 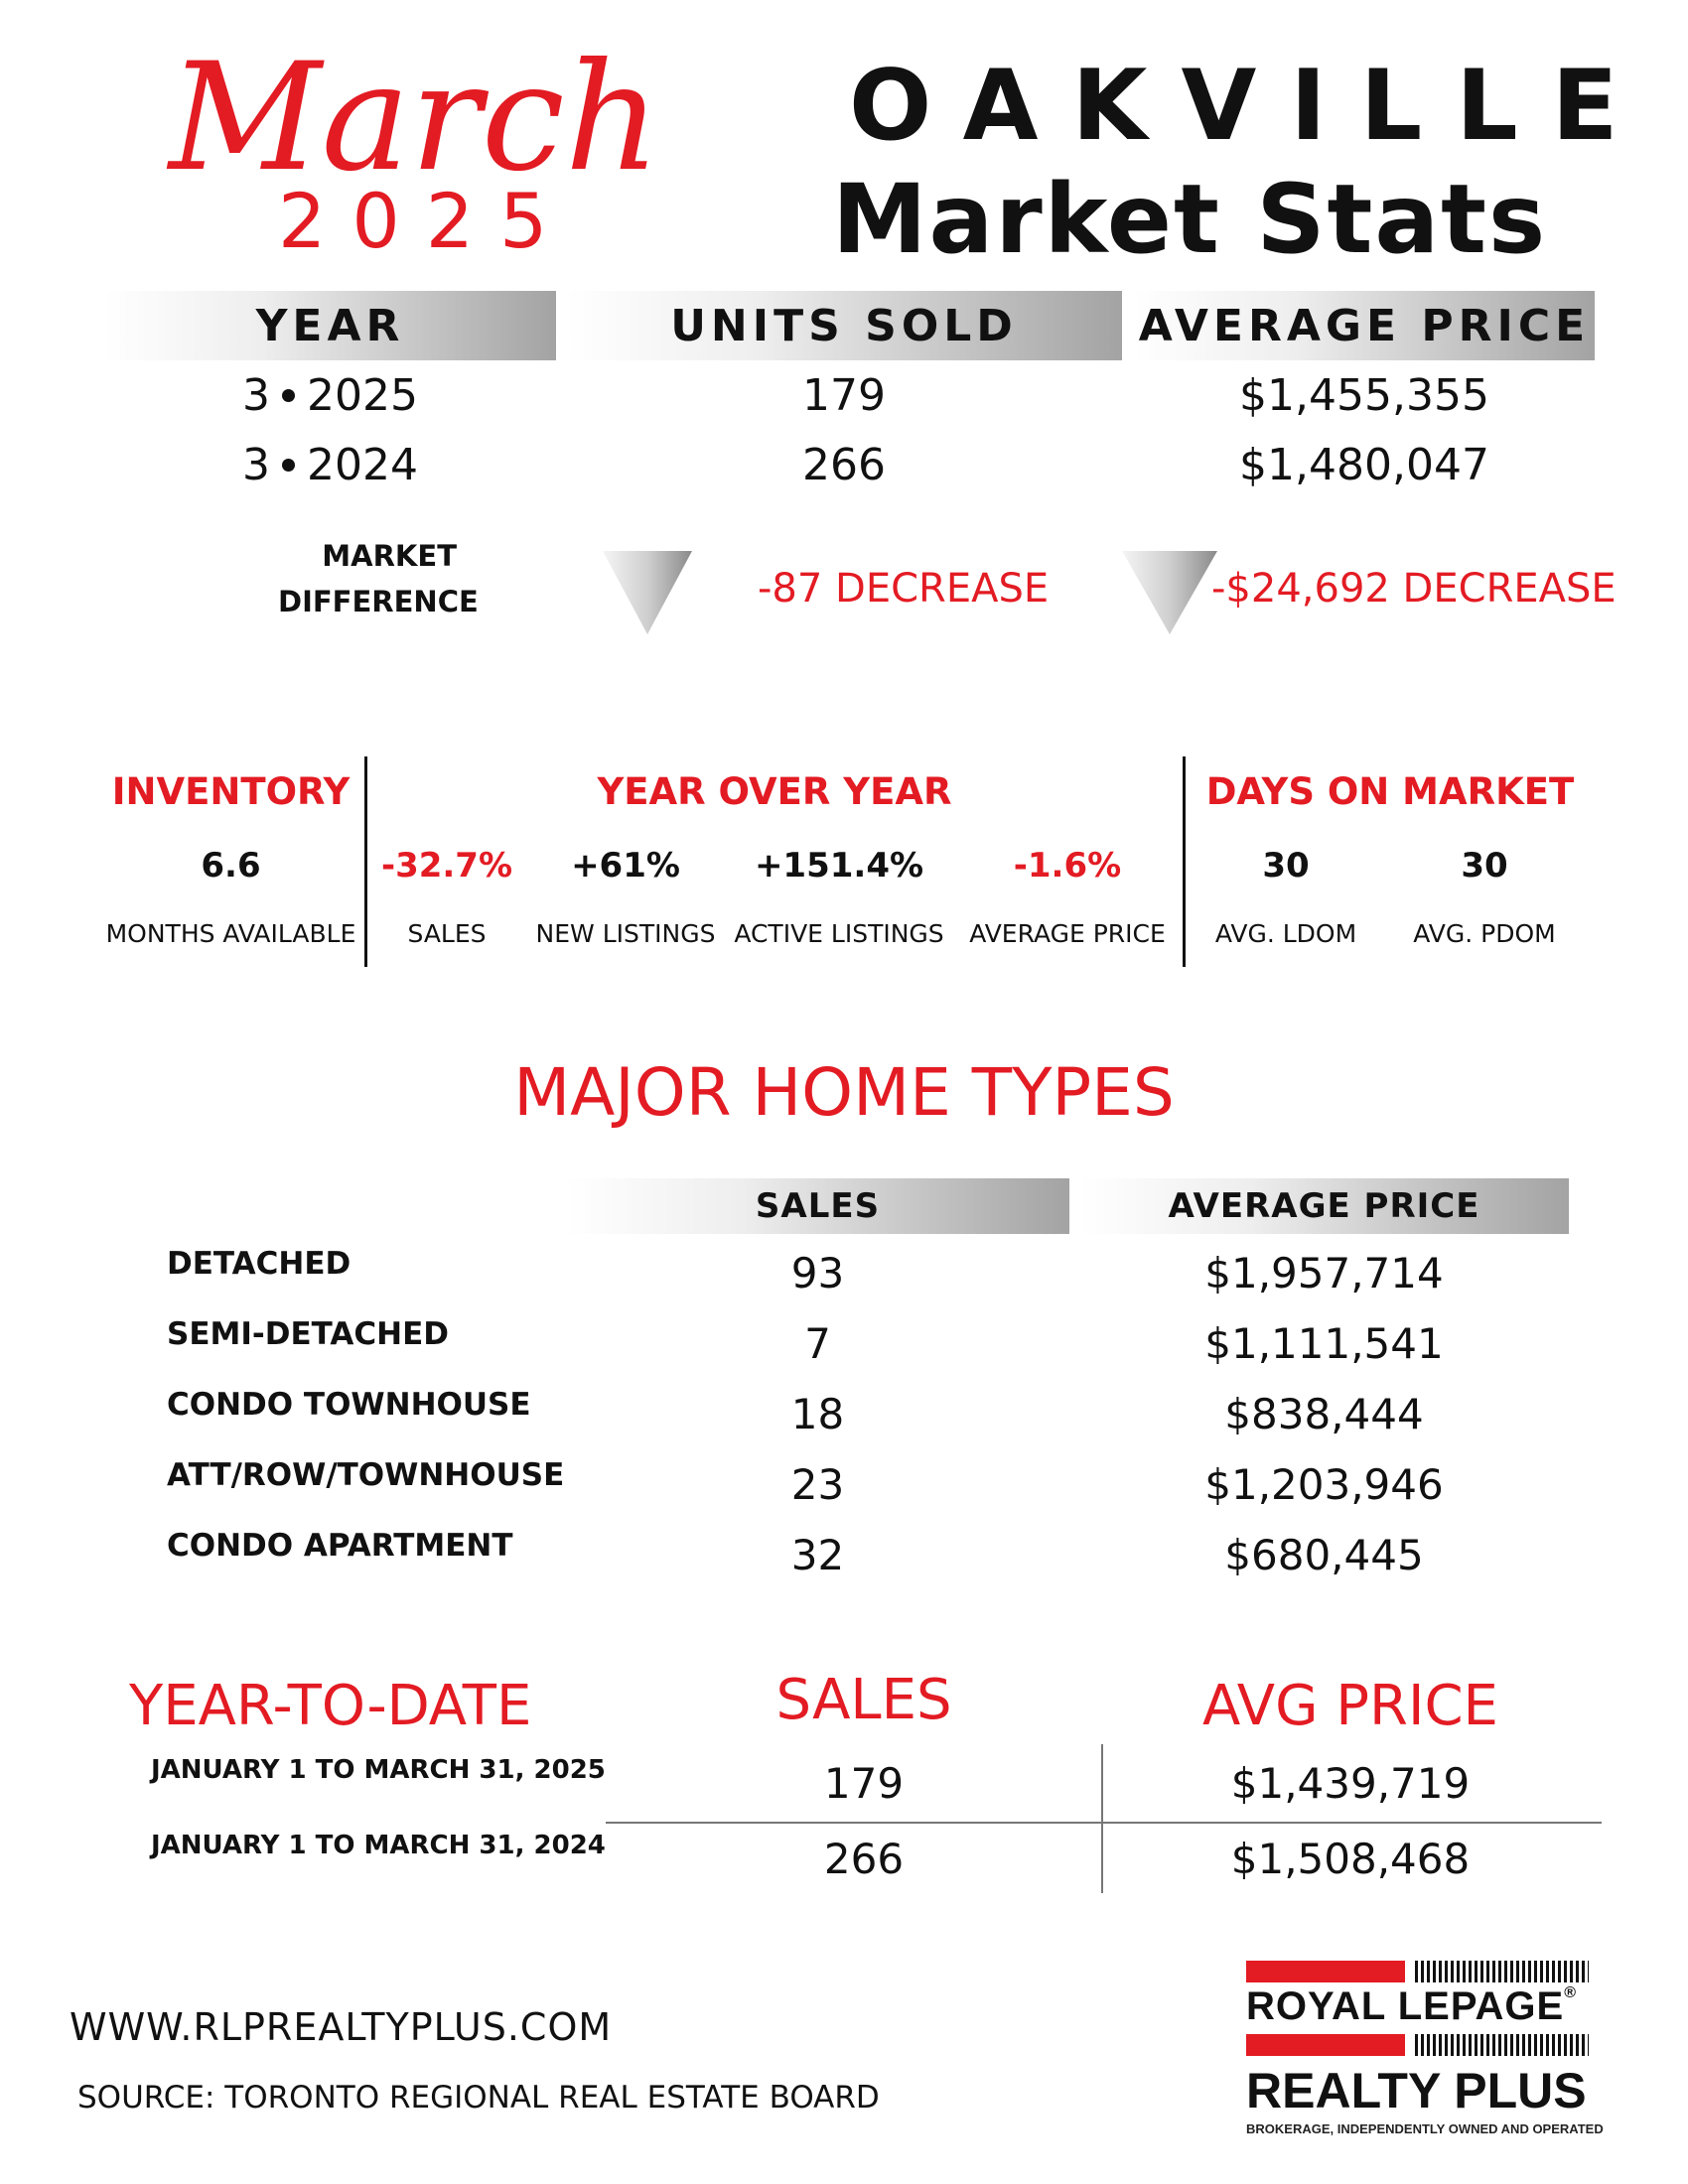 I want to click on header-year: 2025, so click(x=426, y=221).